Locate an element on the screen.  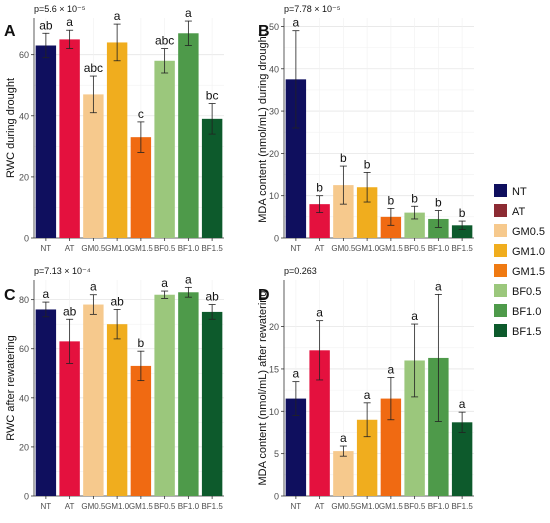
y-axis-label: MDA content (nmol/mL) after rewatering is located at coordinates (263, 387).